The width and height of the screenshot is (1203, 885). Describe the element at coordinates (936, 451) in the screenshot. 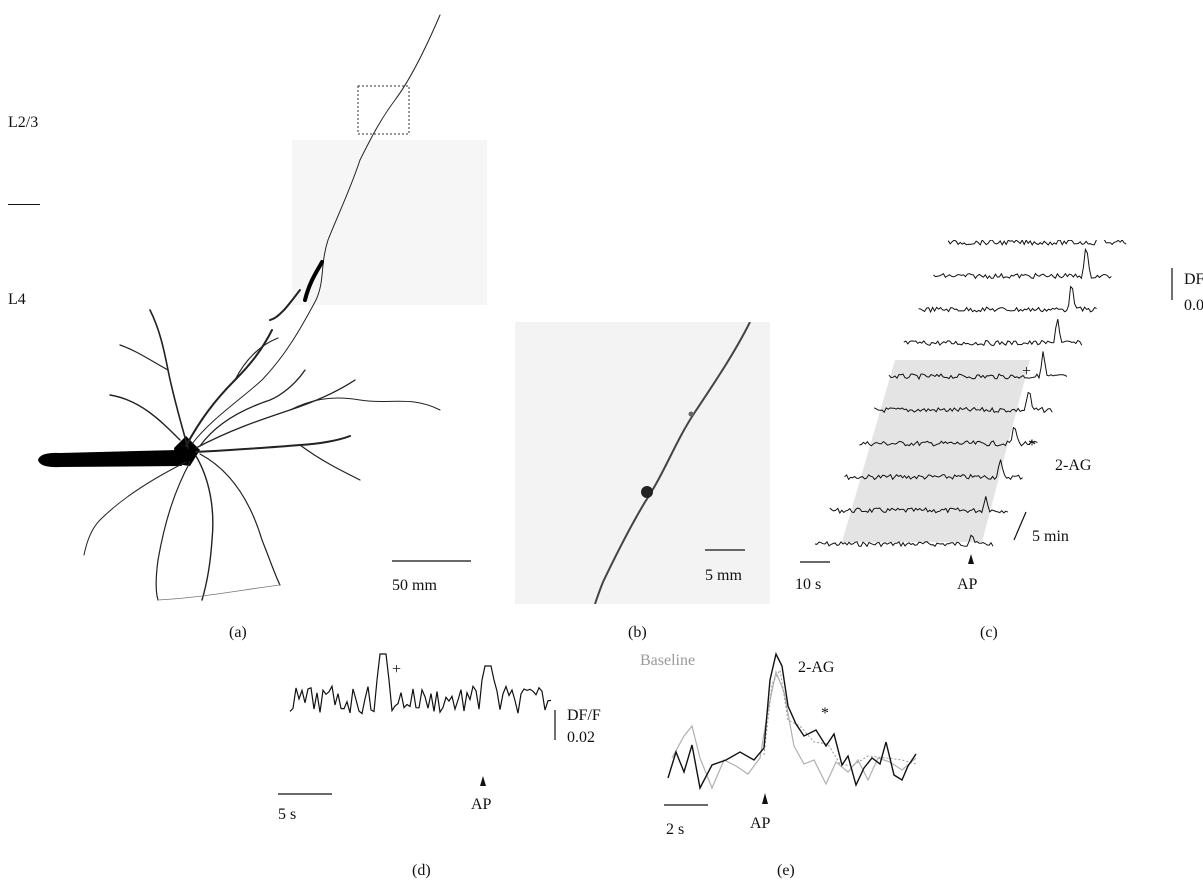

I see `drug-period-shade` at that location.